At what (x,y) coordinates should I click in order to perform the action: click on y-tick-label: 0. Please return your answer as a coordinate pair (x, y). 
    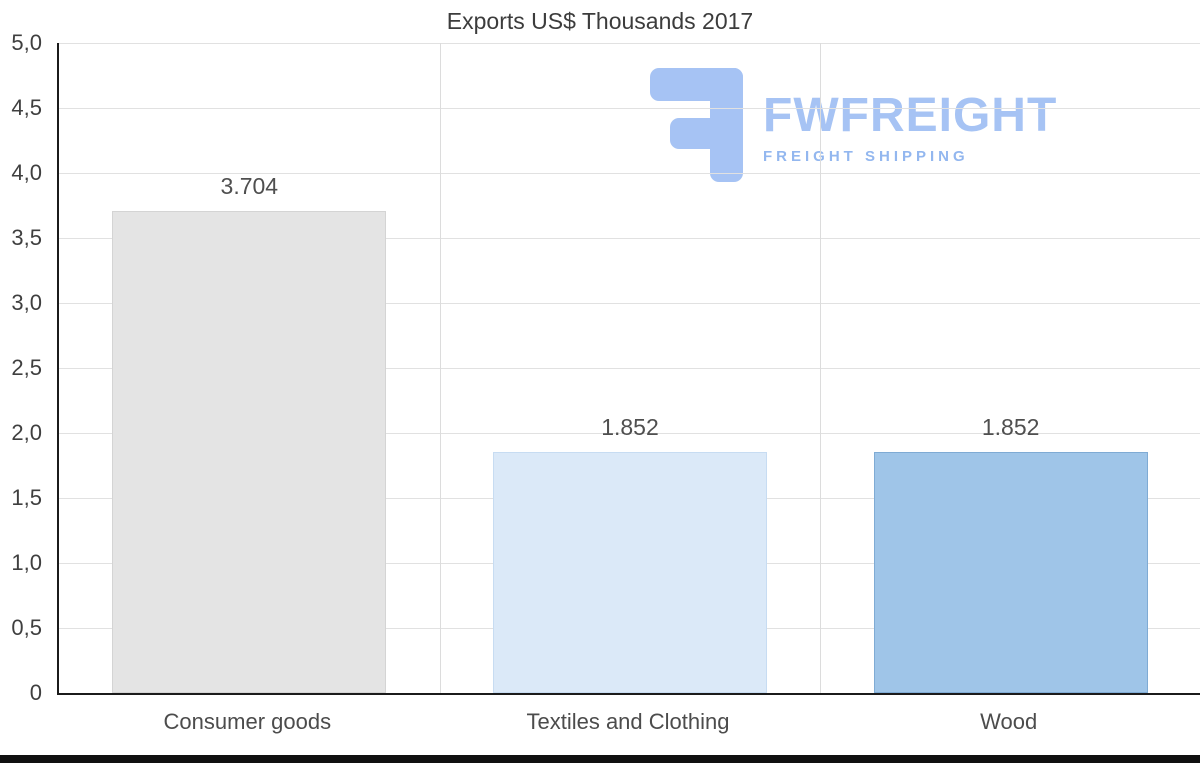
    Looking at the image, I should click on (35, 692).